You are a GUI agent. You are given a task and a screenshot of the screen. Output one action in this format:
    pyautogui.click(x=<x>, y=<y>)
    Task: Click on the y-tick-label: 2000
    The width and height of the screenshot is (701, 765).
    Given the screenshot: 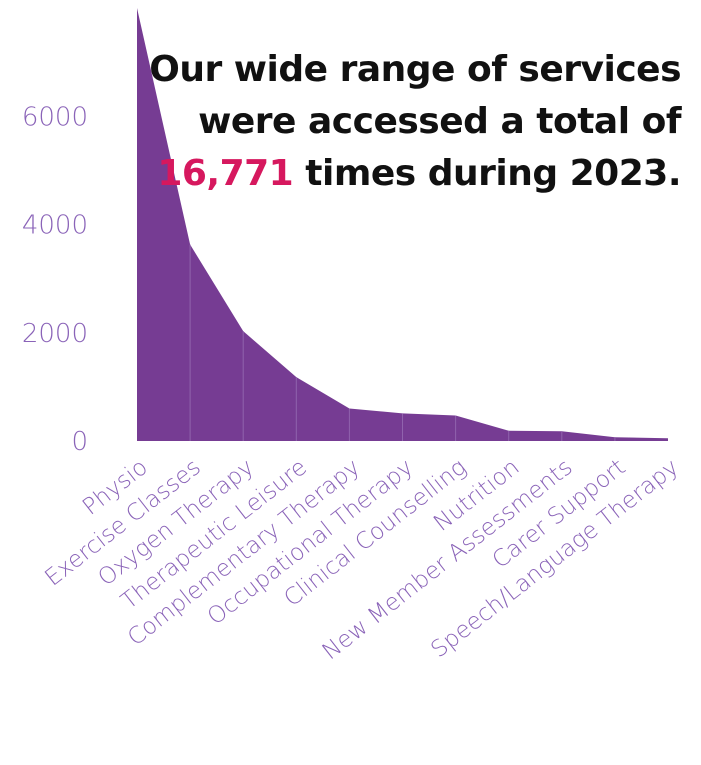 What is the action you would take?
    pyautogui.click(x=55, y=334)
    